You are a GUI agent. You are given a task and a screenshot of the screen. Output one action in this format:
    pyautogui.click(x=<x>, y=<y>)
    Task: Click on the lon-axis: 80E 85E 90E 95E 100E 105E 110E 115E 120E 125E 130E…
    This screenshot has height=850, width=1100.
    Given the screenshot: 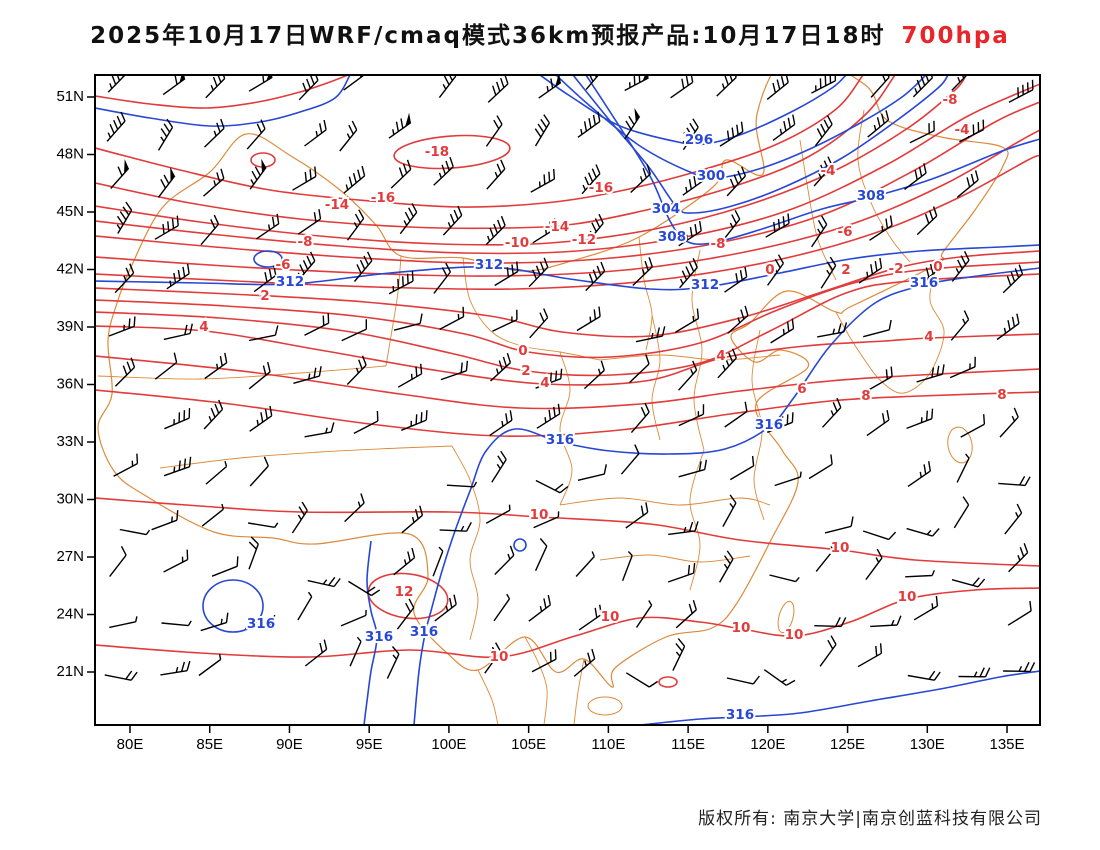 What is the action you would take?
    pyautogui.click(x=571, y=739)
    